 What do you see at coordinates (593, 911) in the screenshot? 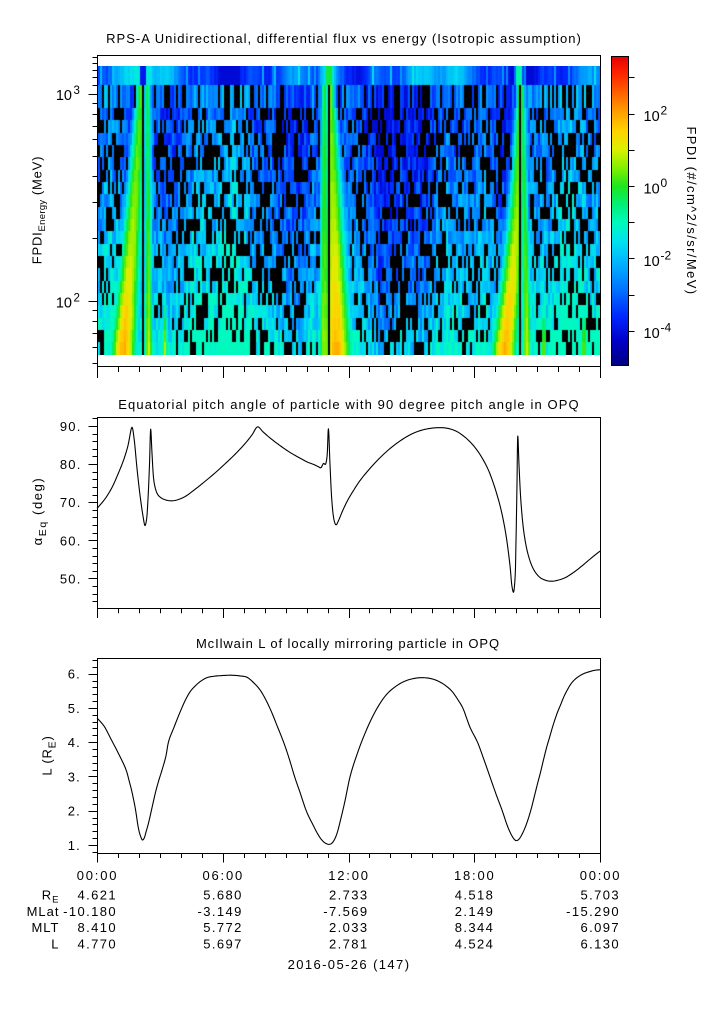
I see `svg-text: -15.290` at bounding box center [593, 911].